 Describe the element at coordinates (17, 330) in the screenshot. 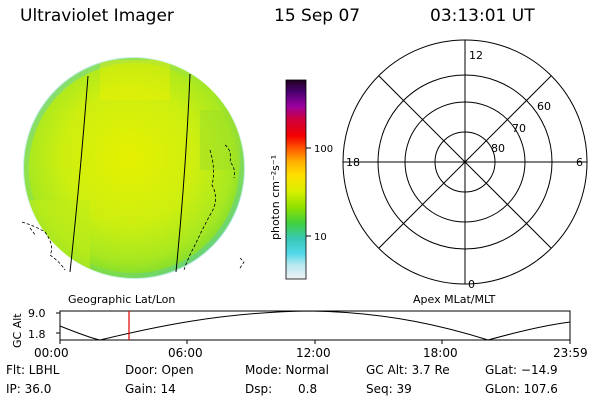

I see `alt-ylabel: GC Alt` at that location.